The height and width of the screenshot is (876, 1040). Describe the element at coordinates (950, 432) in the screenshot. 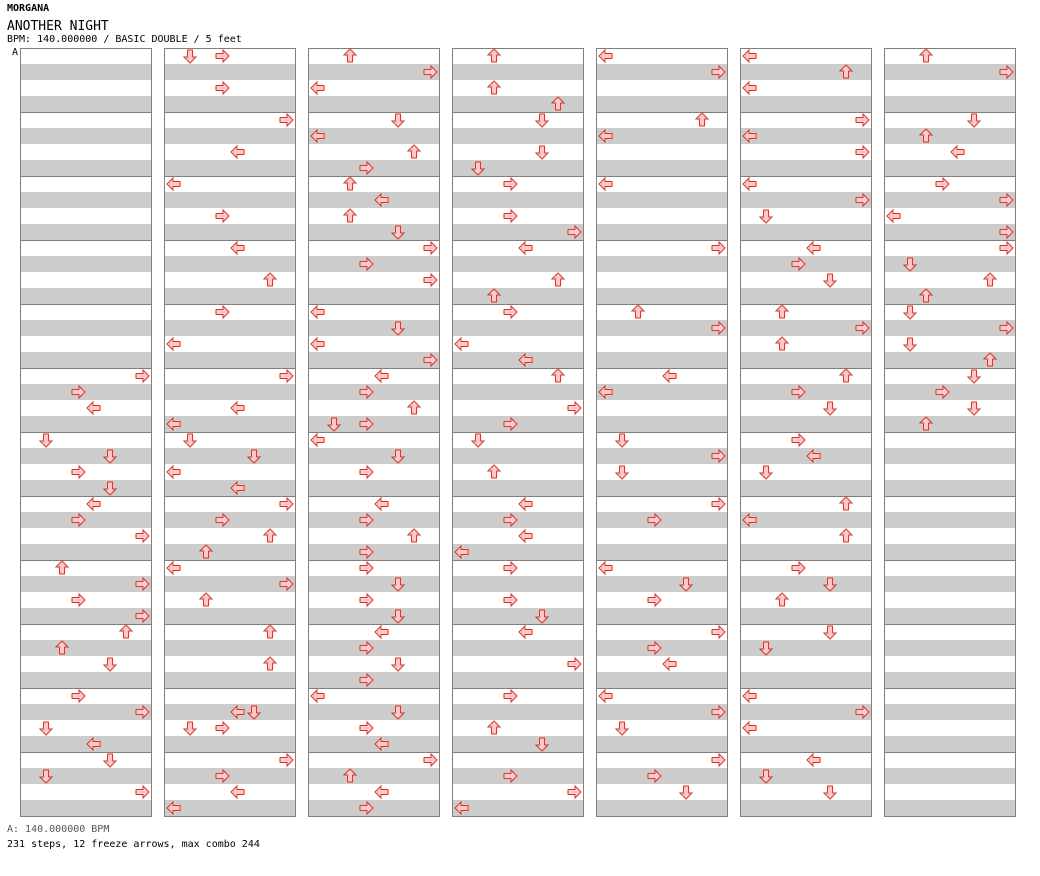

I see `column-border` at that location.